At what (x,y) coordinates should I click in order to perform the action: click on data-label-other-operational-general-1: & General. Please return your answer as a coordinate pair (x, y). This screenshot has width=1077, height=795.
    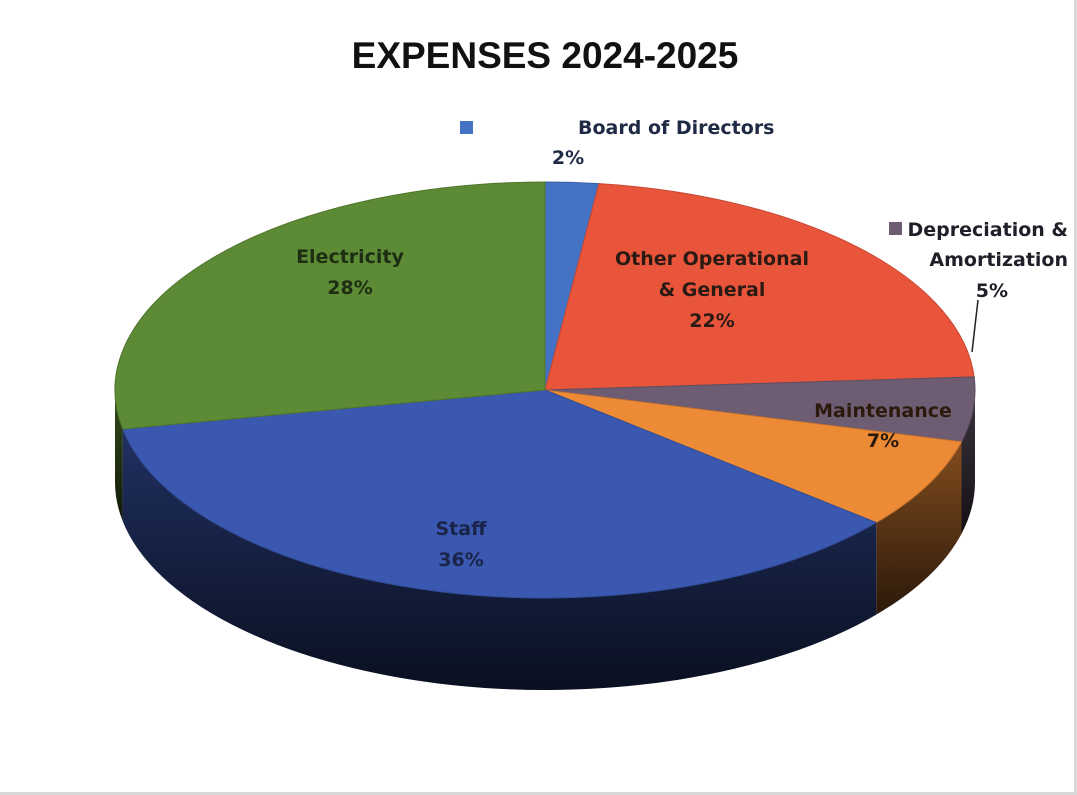
    Looking at the image, I should click on (712, 290).